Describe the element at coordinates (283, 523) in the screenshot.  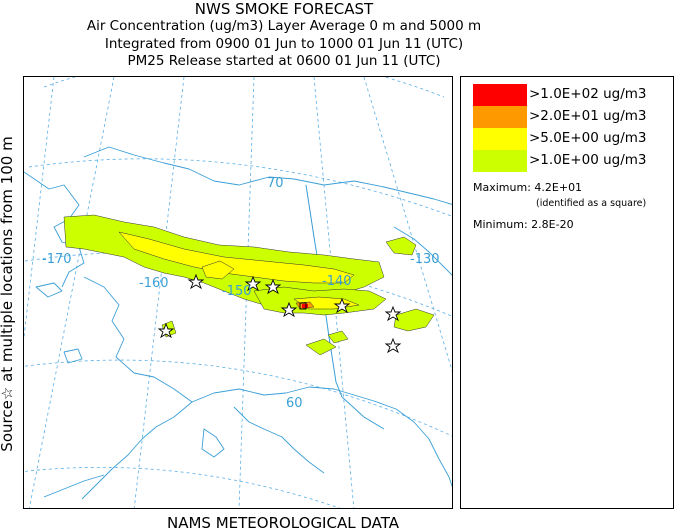
I see `meteorological-data-label: NAMS METEOROLOGICAL DATA` at that location.